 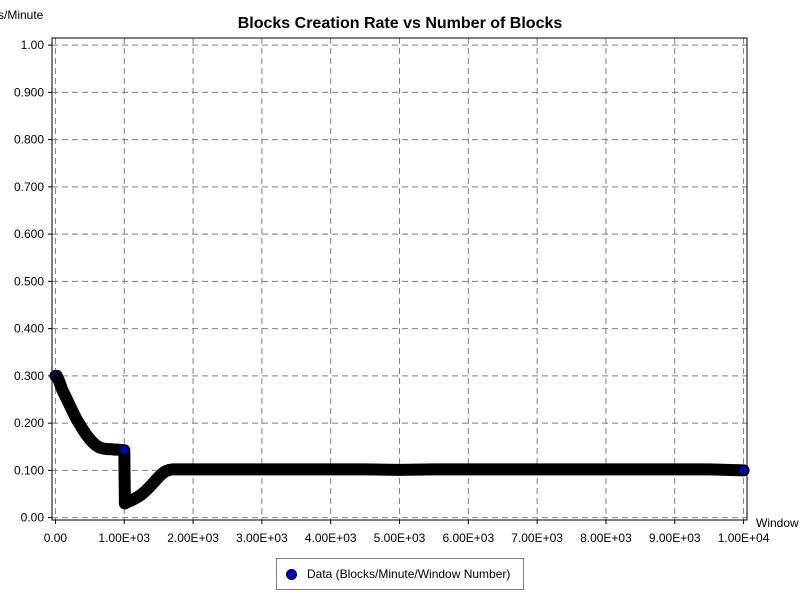 I want to click on y-tick-label: 1.00, so click(x=33, y=45).